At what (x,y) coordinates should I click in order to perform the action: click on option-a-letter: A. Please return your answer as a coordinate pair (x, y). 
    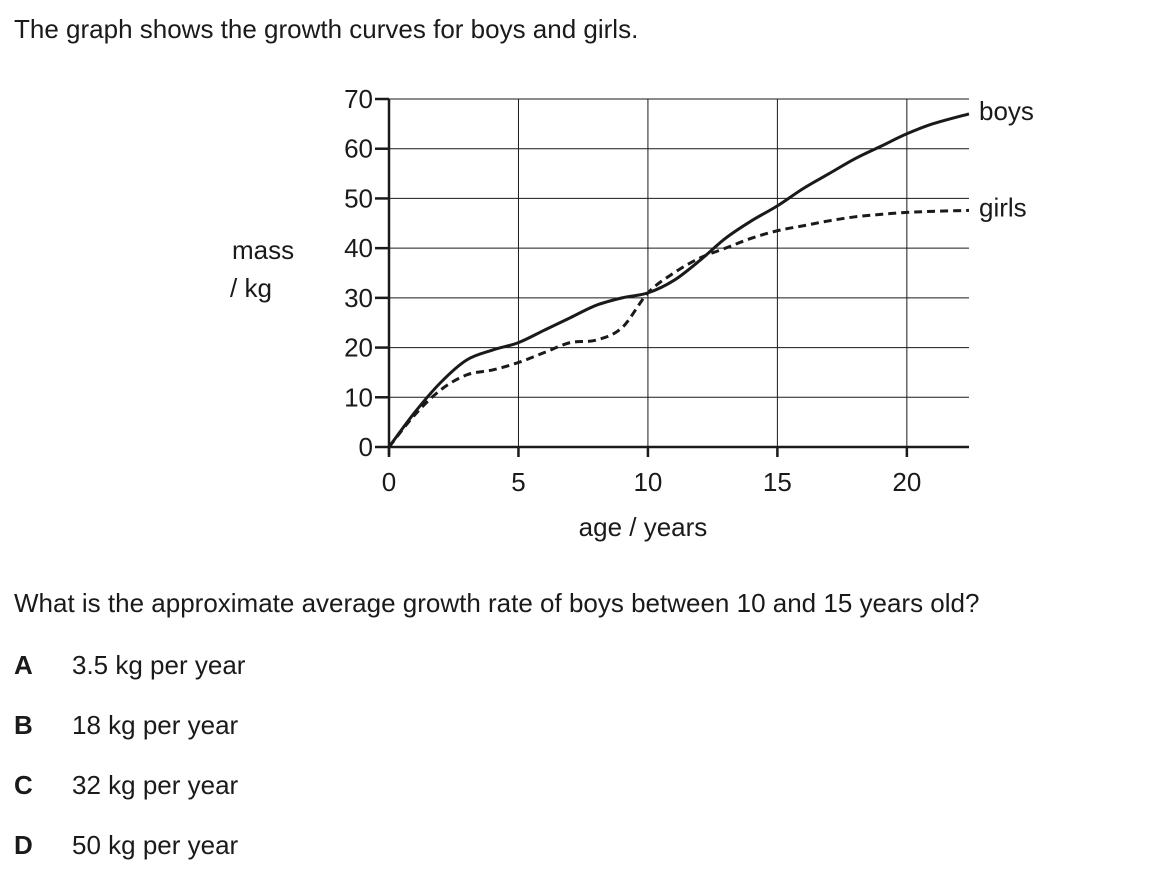
    Looking at the image, I should click on (23, 665).